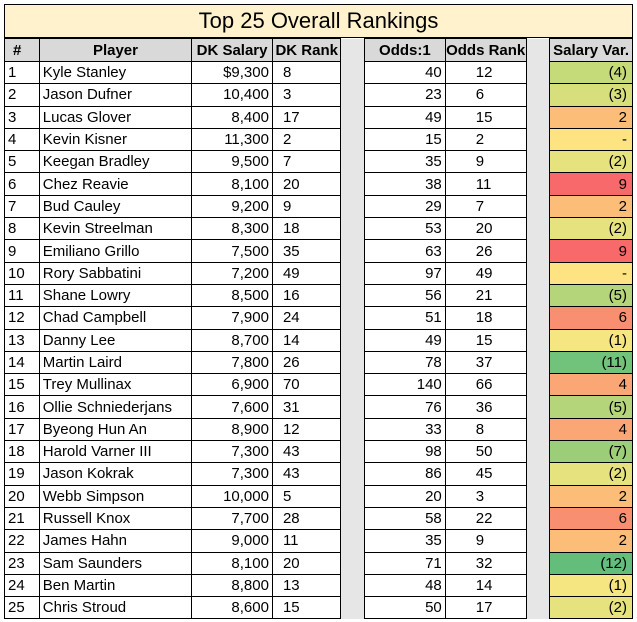 This screenshot has height=622, width=637. What do you see at coordinates (232, 139) in the screenshot?
I see `cell-salary: 11,300` at bounding box center [232, 139].